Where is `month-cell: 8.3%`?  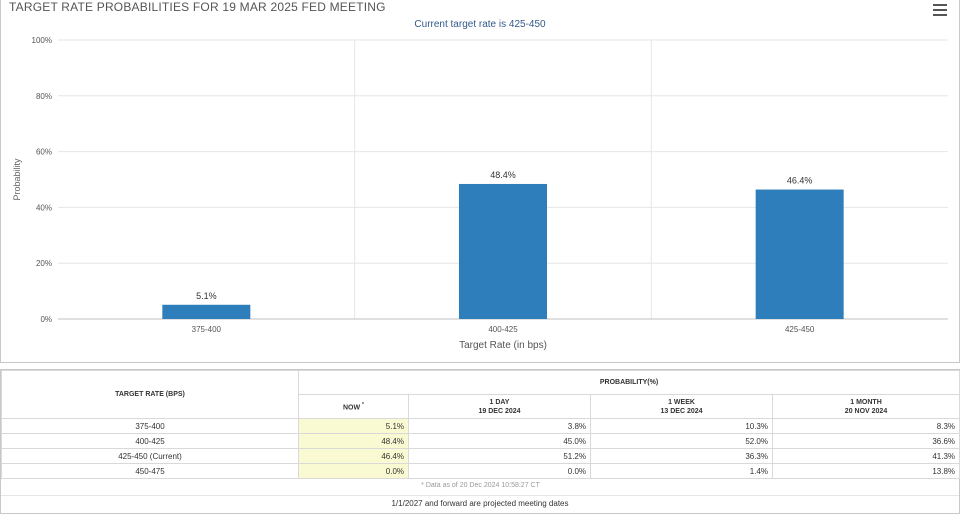
month-cell: 8.3% is located at coordinates (865, 426).